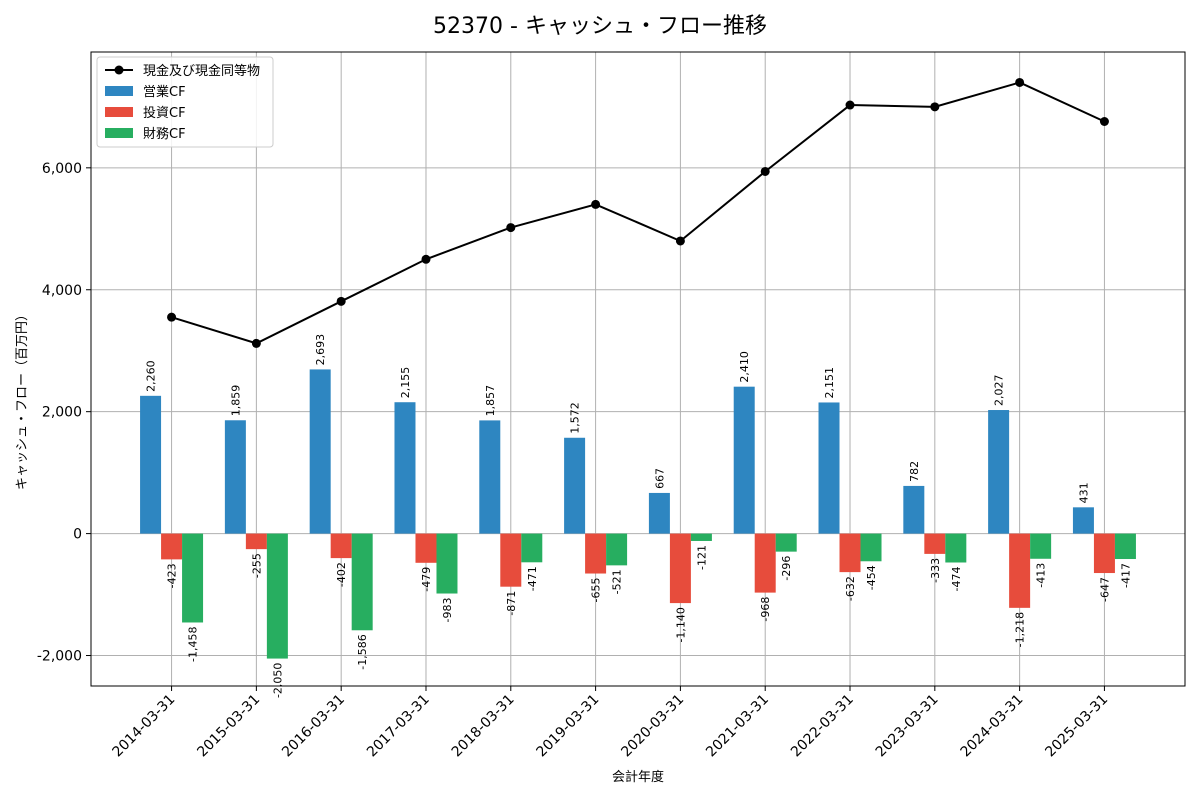  What do you see at coordinates (850, 588) in the screenshot?
I see `bar-value-label: -632` at bounding box center [850, 588].